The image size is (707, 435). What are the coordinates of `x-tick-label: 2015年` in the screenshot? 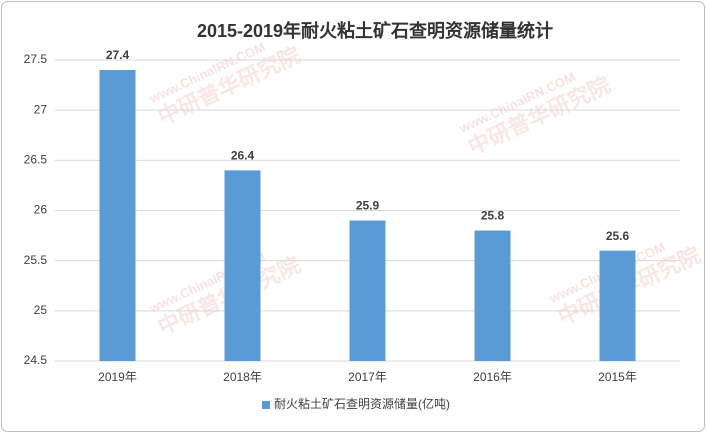 It's located at (617, 377).